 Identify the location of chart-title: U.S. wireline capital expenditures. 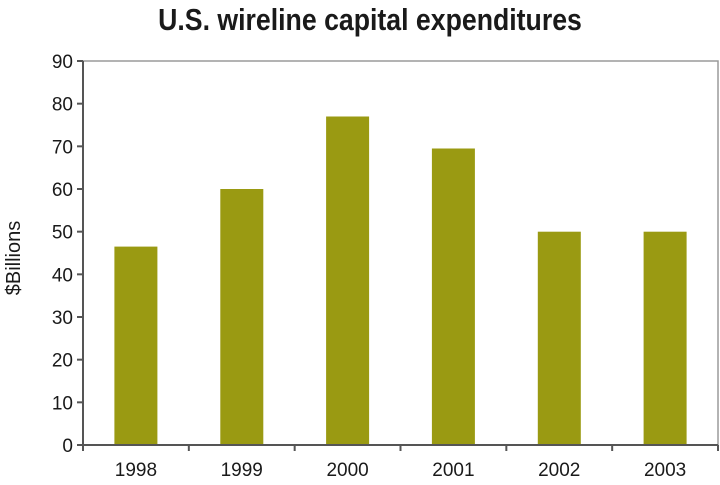
(370, 19).